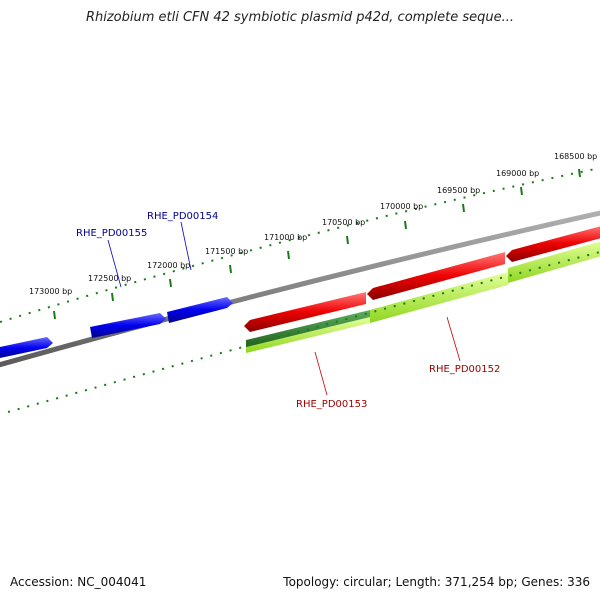 The height and width of the screenshot is (600, 600). I want to click on gene-arrow-rhe-pd00155, so click(128, 325).